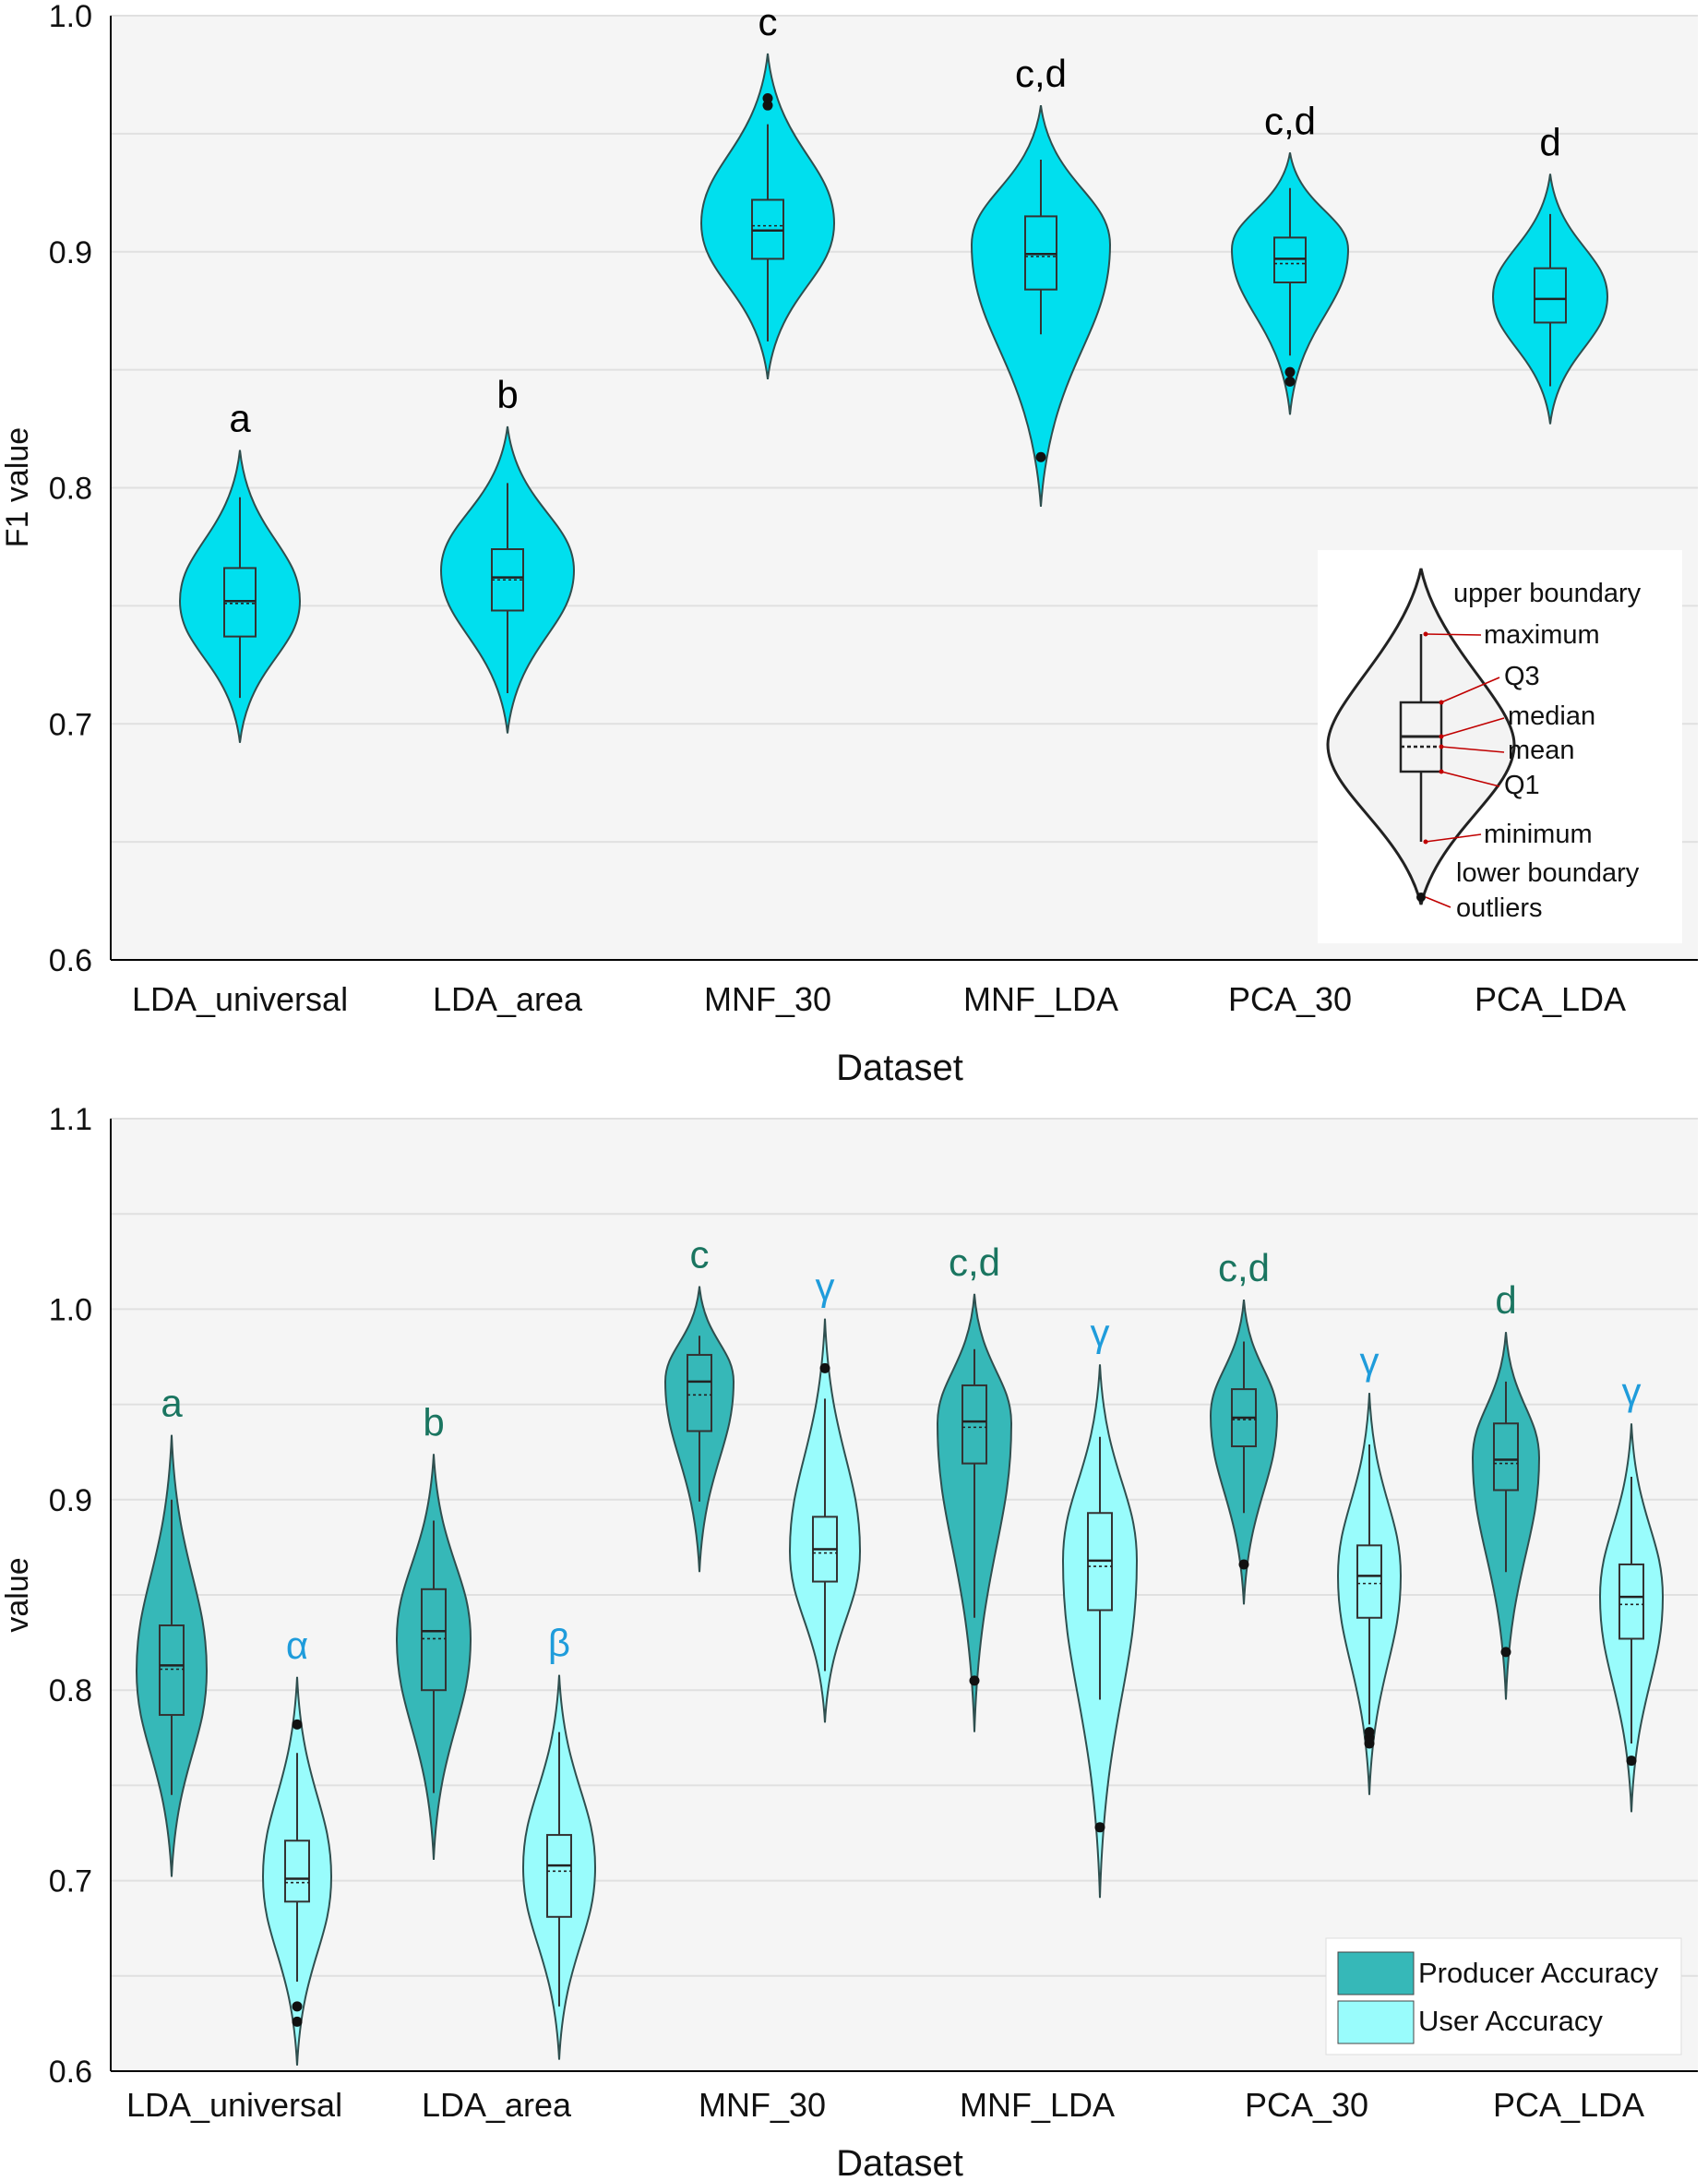 The width and height of the screenshot is (1708, 2181). Describe the element at coordinates (1551, 716) in the screenshot. I see `legend-label-median: median` at that location.